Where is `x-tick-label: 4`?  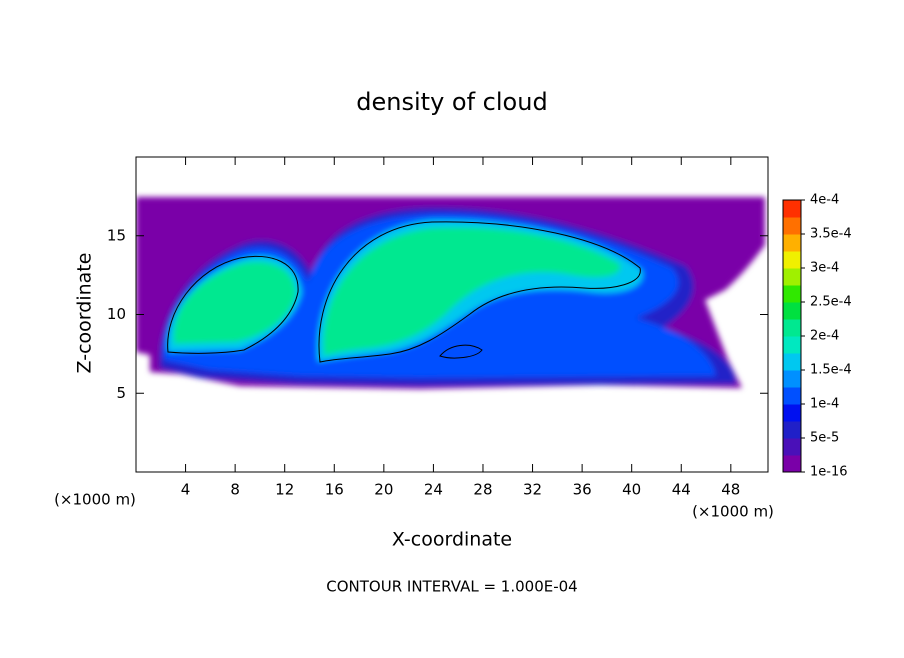
x-tick-label: 4 is located at coordinates (186, 490).